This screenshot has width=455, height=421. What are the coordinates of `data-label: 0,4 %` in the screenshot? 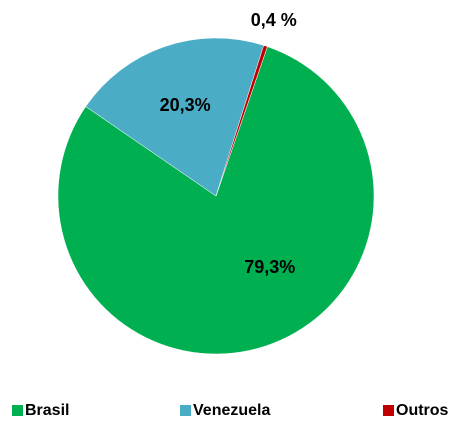 It's located at (274, 20).